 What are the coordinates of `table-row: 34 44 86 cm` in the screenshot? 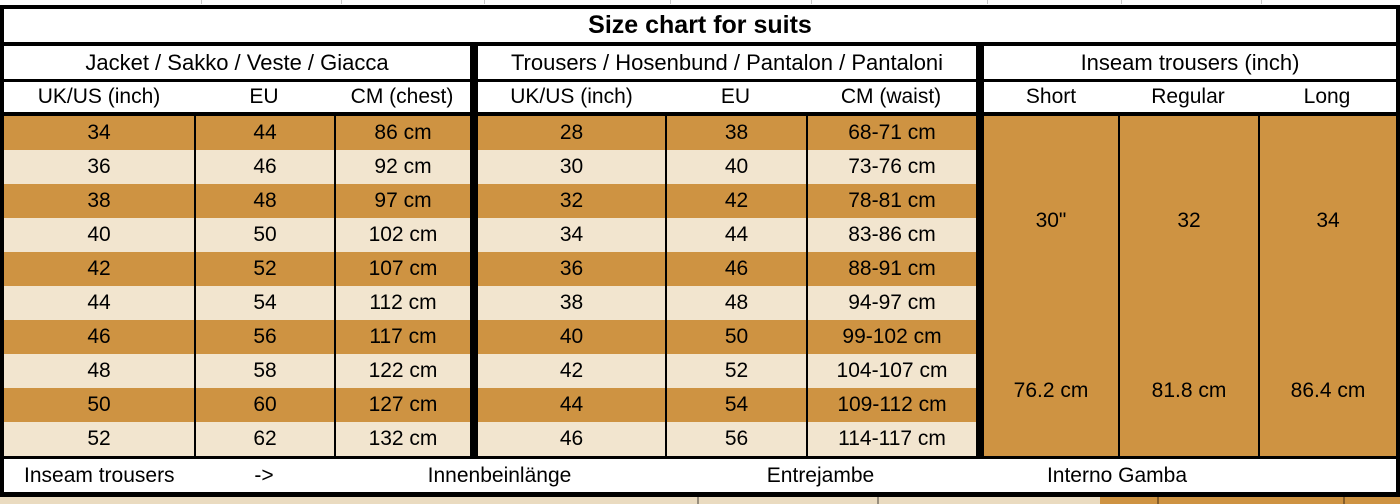 It's located at (237, 133).